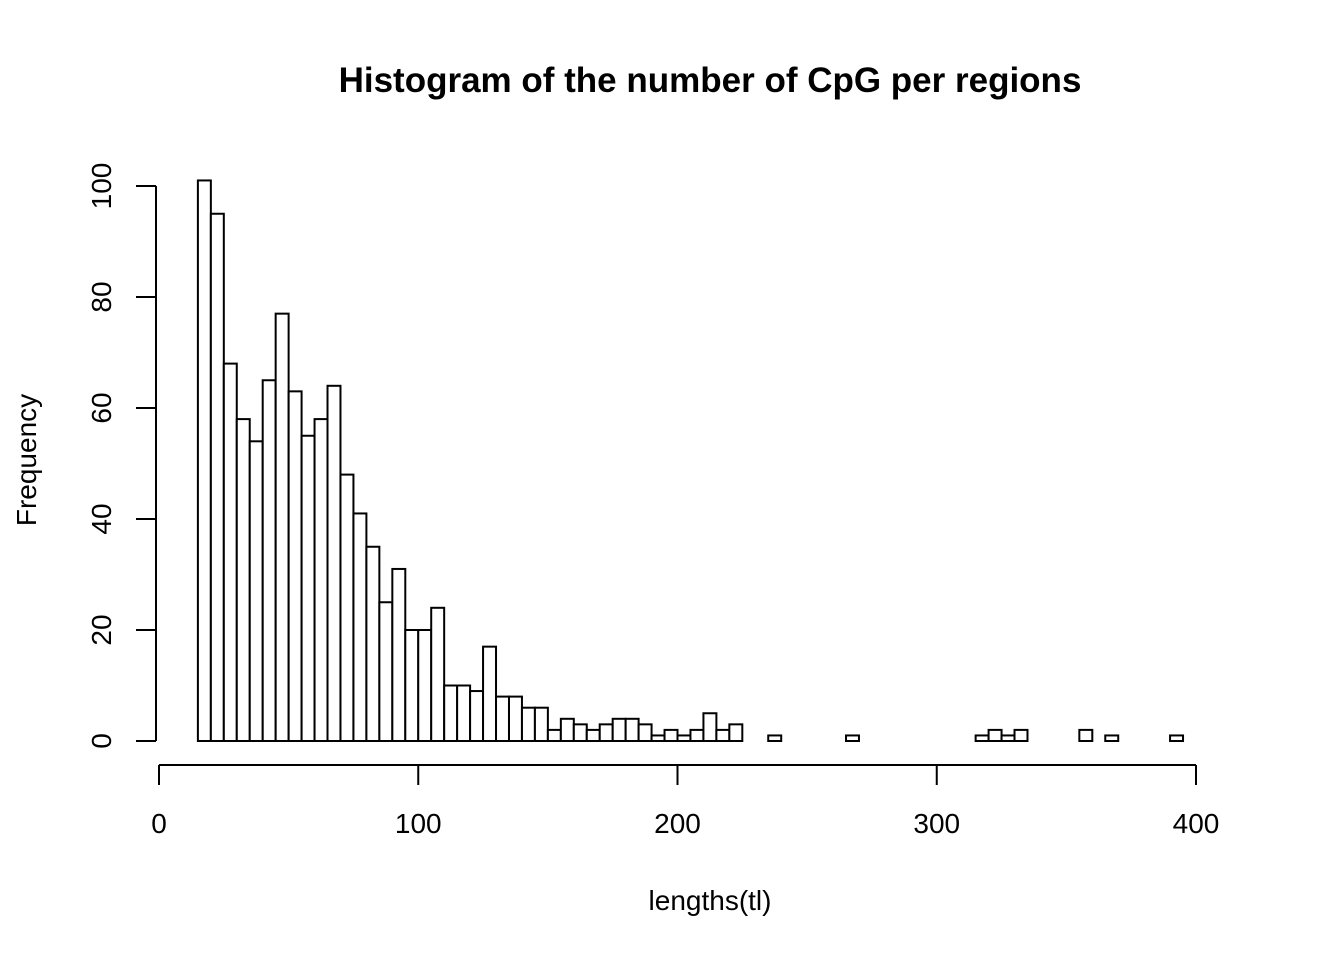 This screenshot has height=965, width=1344. I want to click on x-tick-label: 0, so click(159, 823).